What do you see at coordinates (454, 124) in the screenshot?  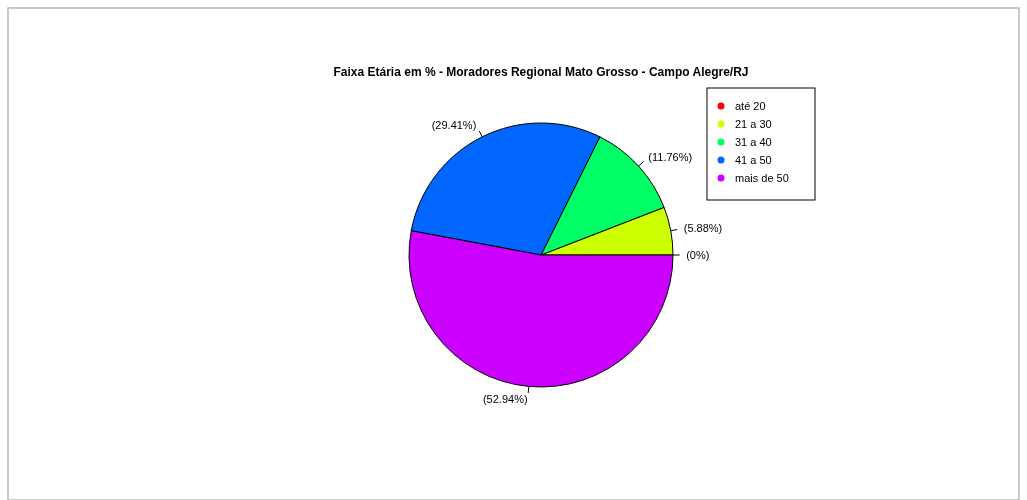 I see `data-label: (29.41%)` at bounding box center [454, 124].